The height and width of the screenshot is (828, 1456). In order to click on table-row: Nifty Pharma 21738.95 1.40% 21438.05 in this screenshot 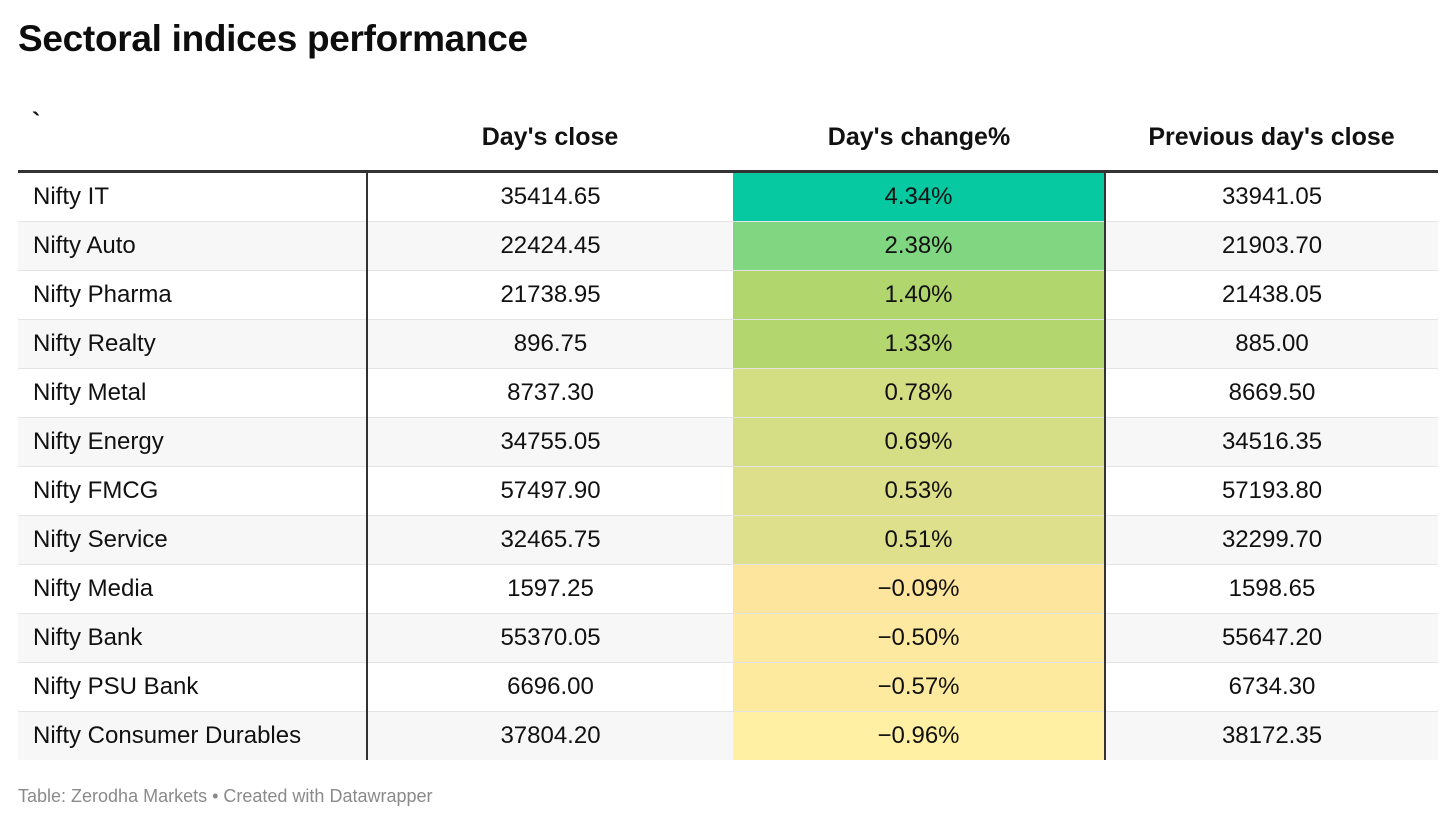, I will do `click(728, 295)`.